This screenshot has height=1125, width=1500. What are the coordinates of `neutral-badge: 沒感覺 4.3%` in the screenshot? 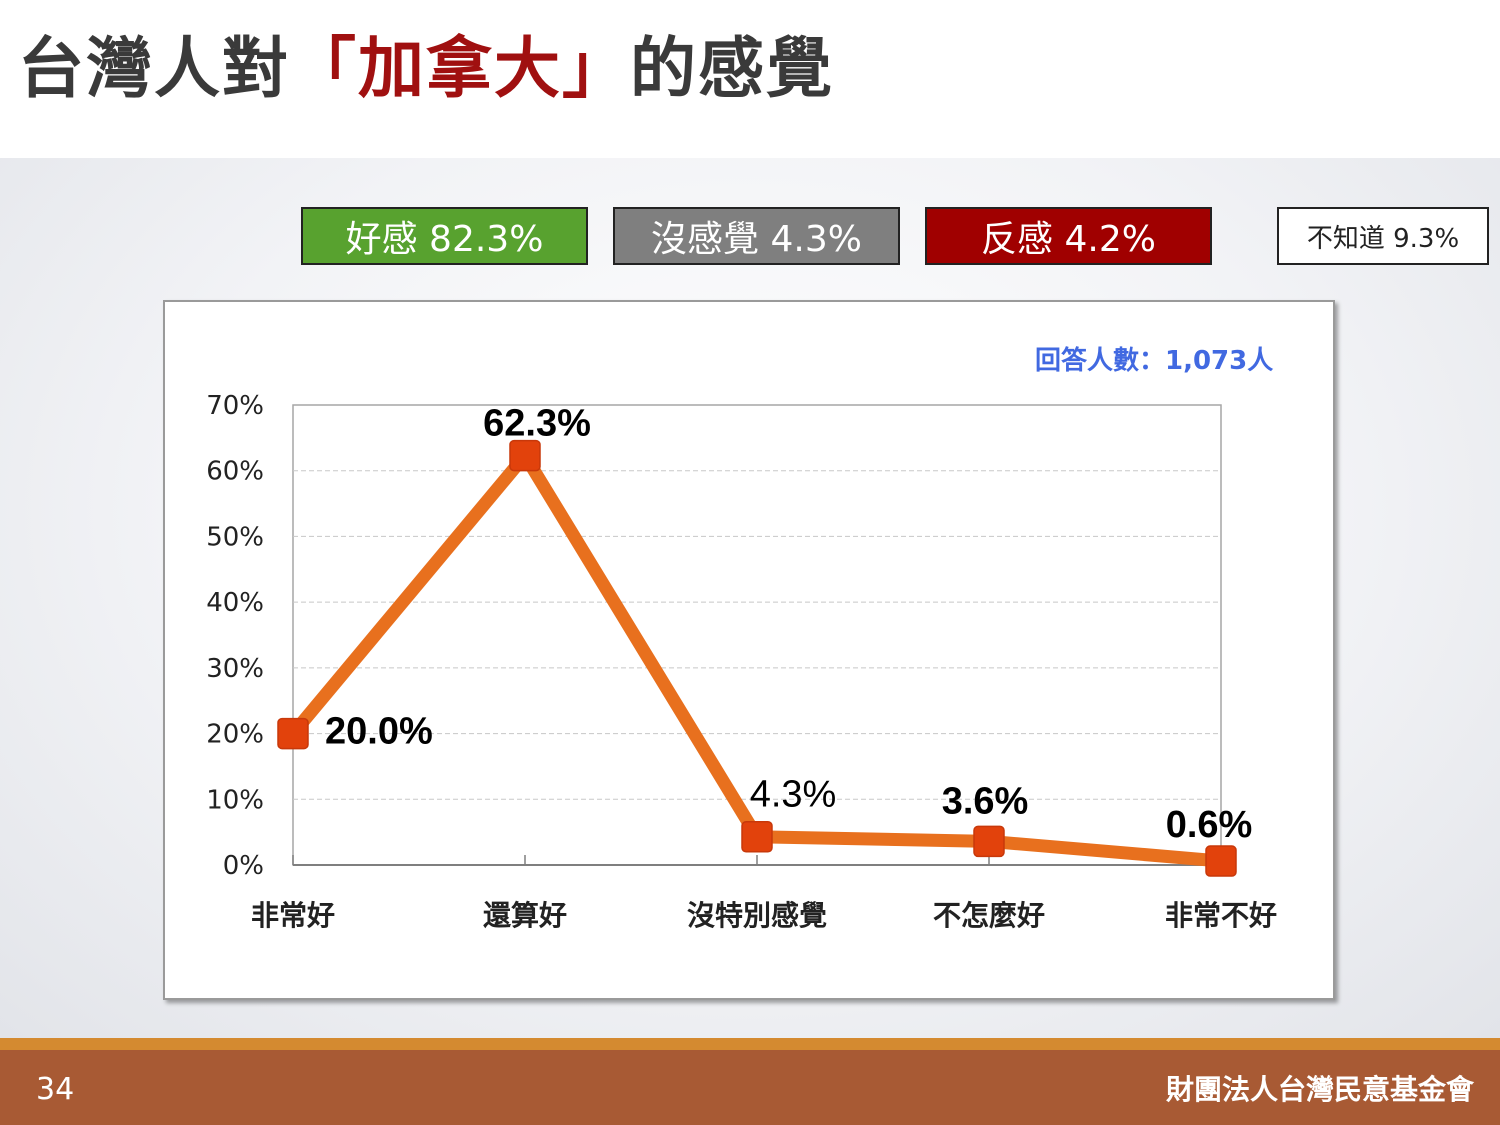 It's located at (756, 236).